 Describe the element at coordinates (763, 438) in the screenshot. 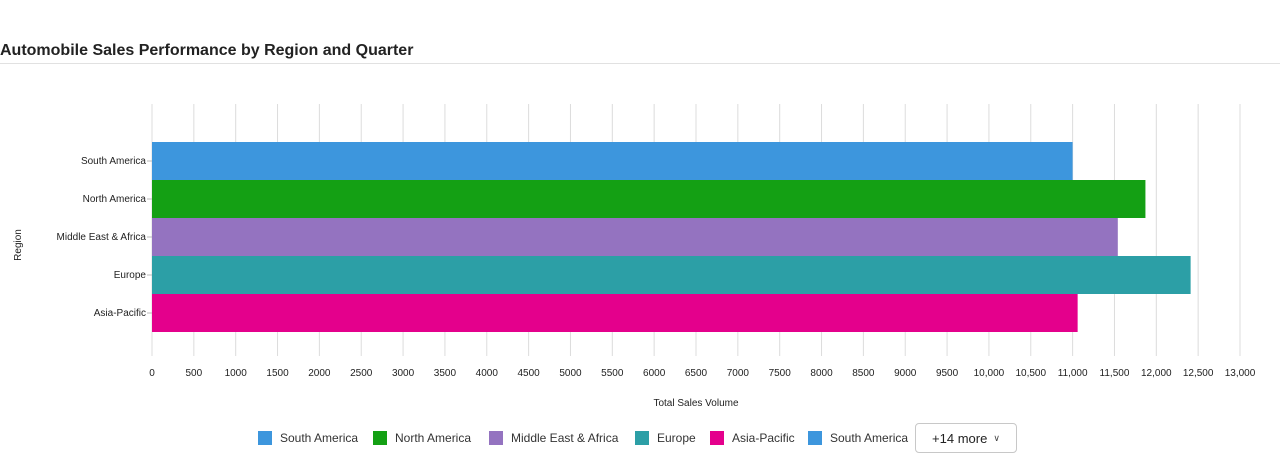

I see `legend-label: Asia-Pacific` at that location.